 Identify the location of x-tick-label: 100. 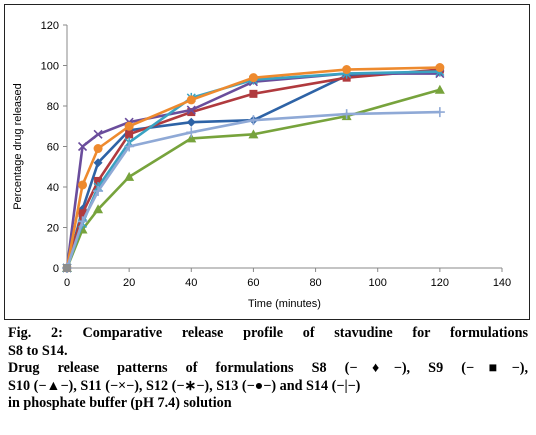
(378, 283).